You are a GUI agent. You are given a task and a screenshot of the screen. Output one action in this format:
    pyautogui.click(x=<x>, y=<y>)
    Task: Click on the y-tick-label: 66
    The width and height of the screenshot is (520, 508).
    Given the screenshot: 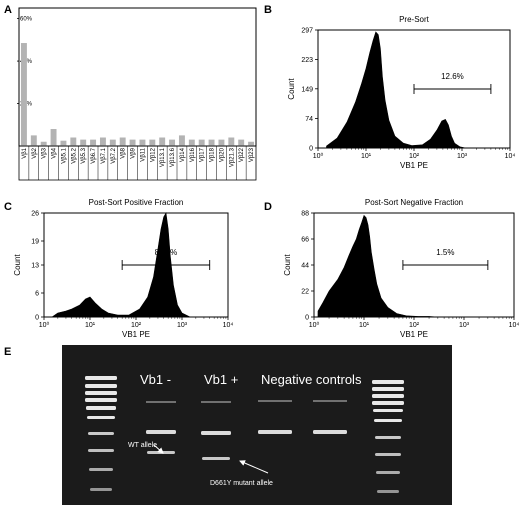 What is the action you would take?
    pyautogui.click(x=305, y=240)
    